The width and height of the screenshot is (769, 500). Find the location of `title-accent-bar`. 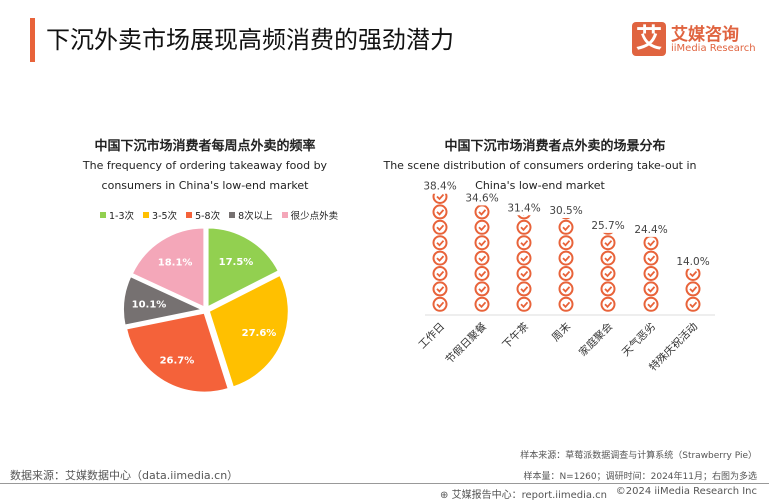

title-accent-bar is located at coordinates (32, 40).